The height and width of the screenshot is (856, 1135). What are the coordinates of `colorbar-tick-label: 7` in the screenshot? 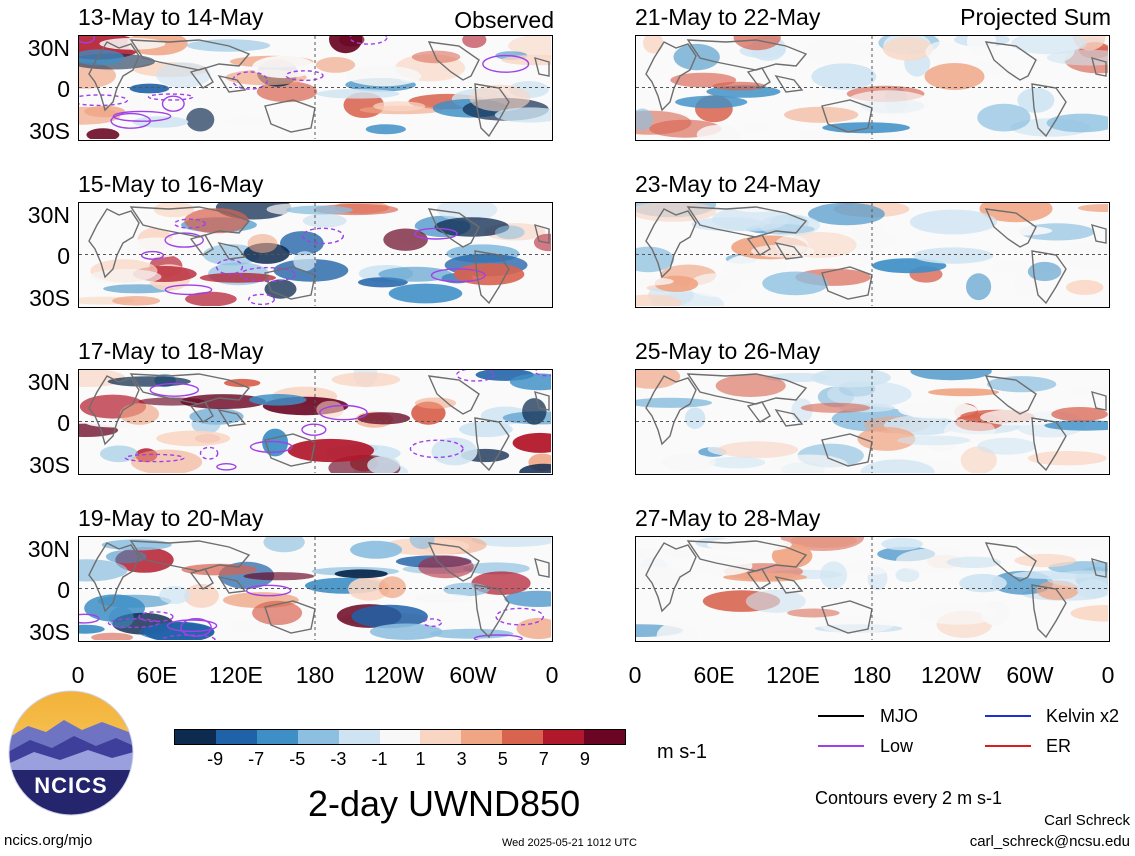 It's located at (543, 759).